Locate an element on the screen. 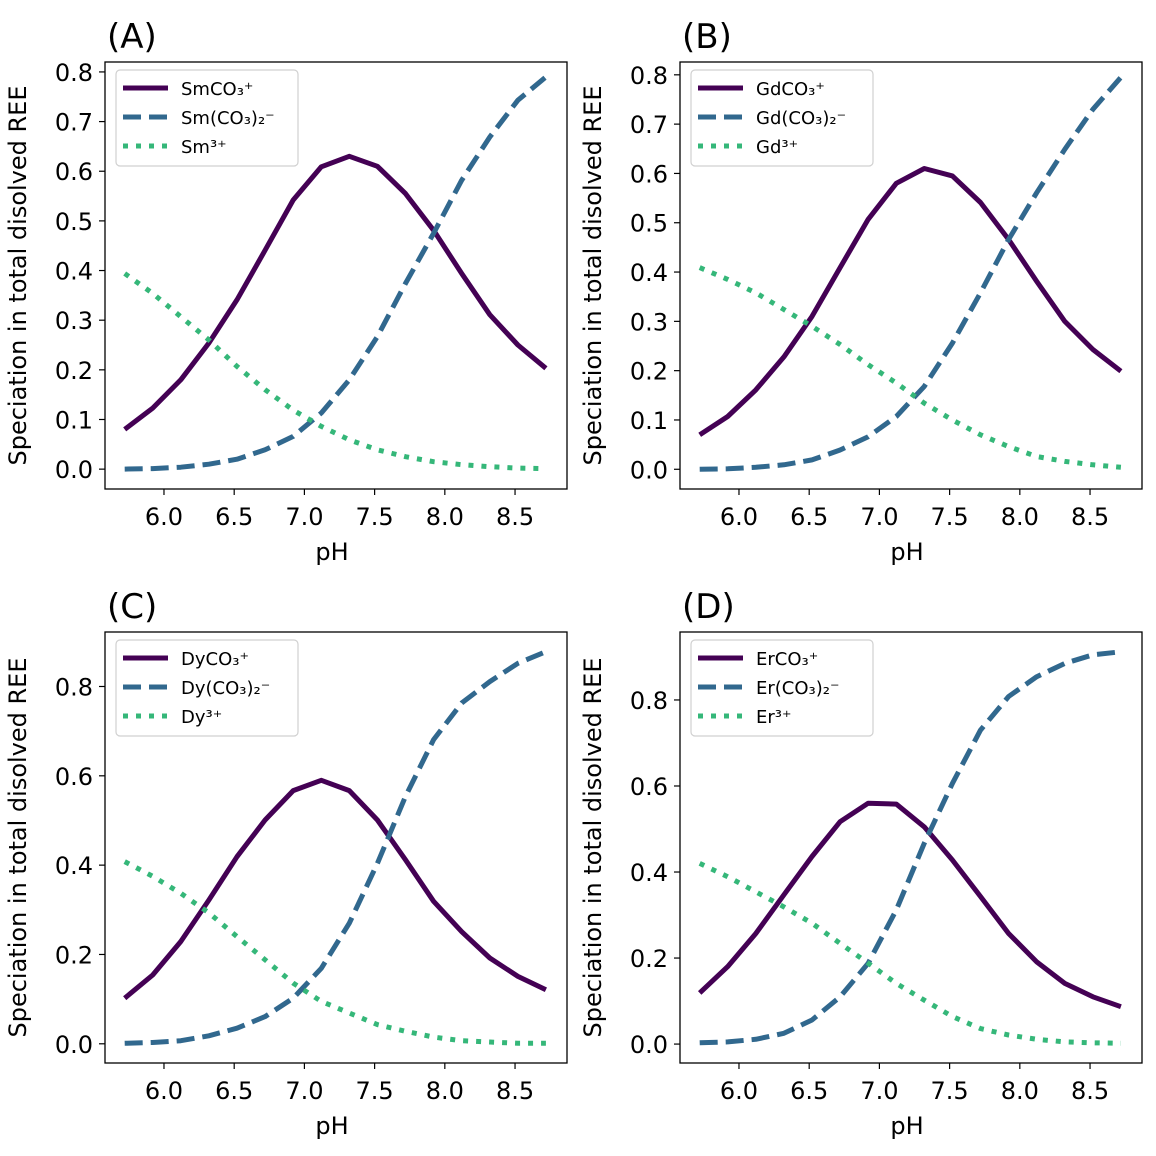 This screenshot has height=1156, width=1156. panel-label: (D) is located at coordinates (708, 607).